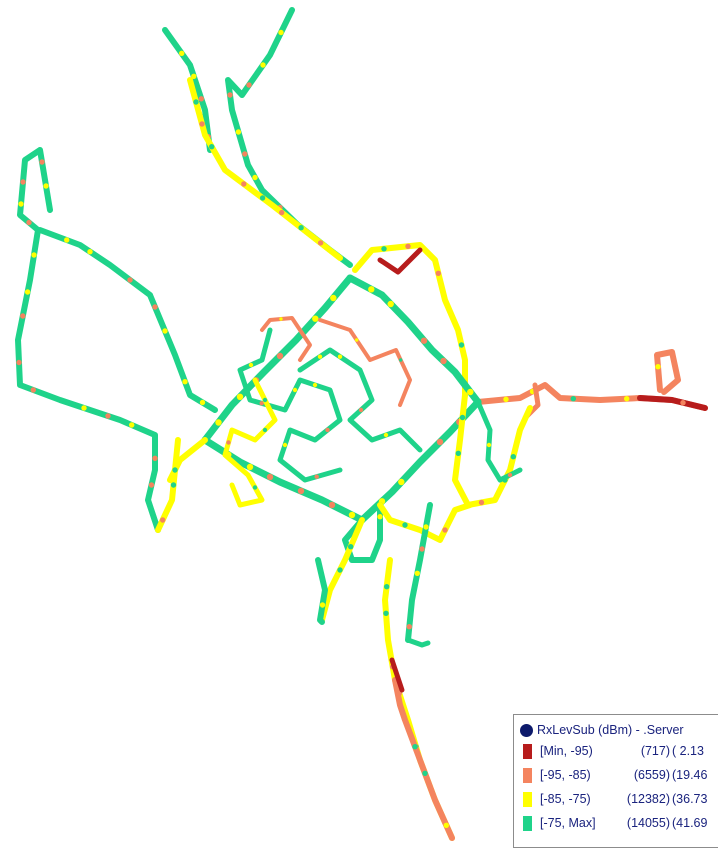 Image resolution: width=718 pixels, height=851 pixels. What do you see at coordinates (526, 730) in the screenshot?
I see `legend-title-dot-icon` at bounding box center [526, 730].